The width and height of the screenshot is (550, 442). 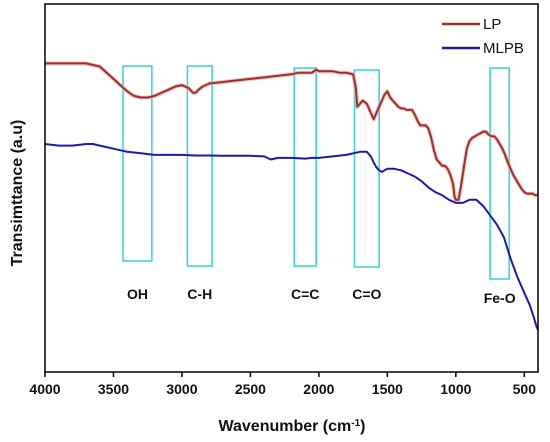 What do you see at coordinates (483, 36) in the screenshot?
I see `legend: LP MLPB` at bounding box center [483, 36].